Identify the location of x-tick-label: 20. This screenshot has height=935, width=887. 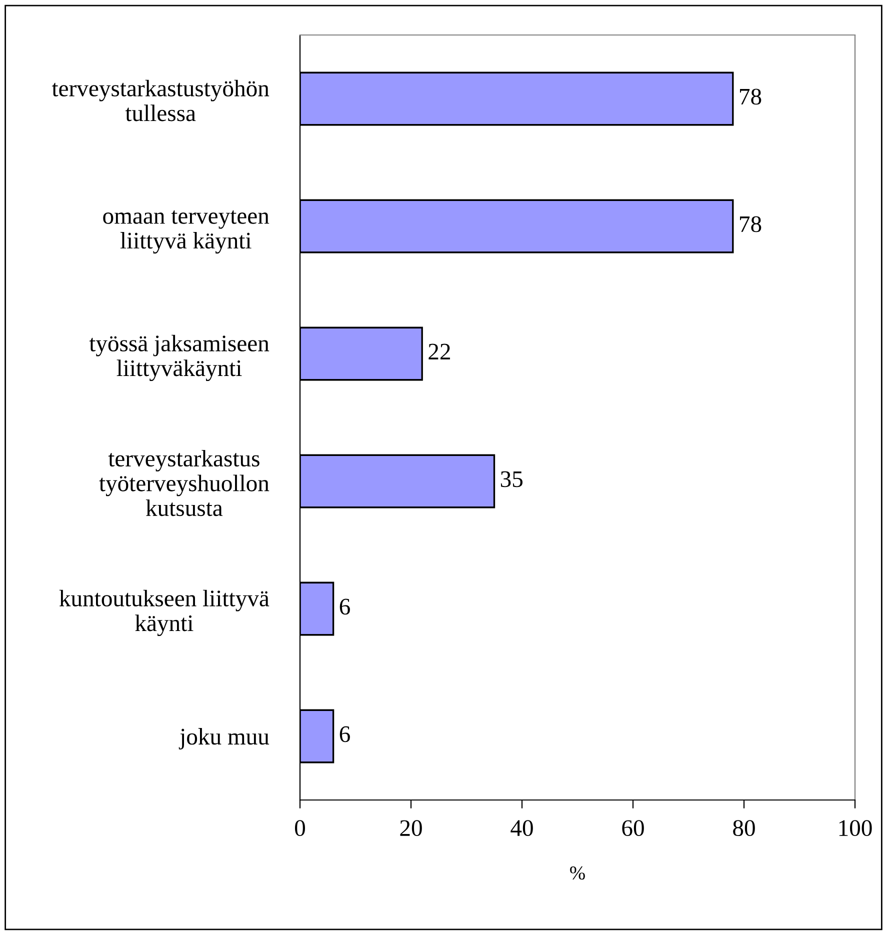
(411, 828).